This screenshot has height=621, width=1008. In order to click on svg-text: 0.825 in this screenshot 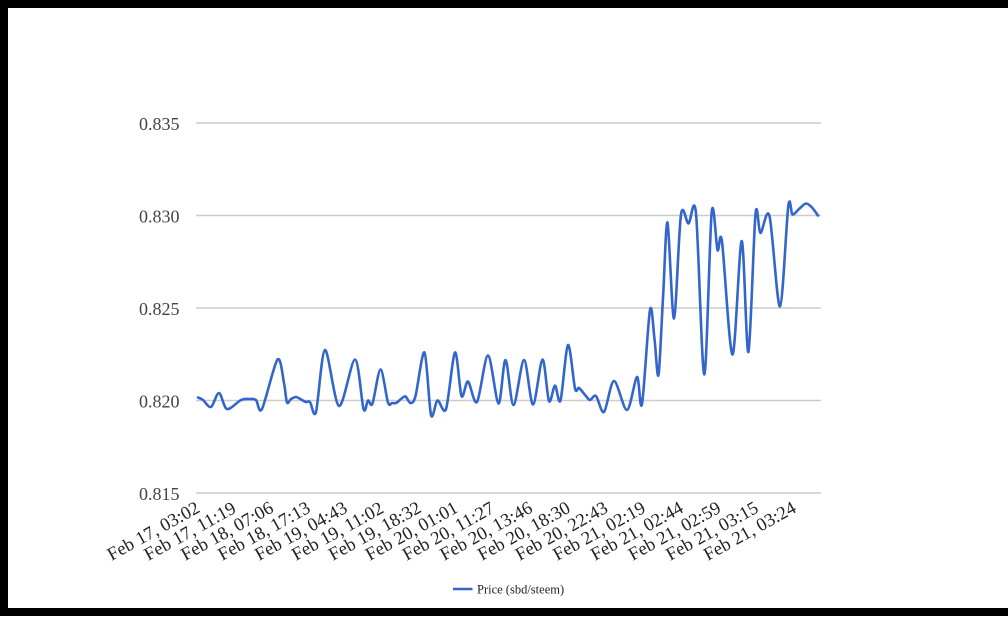, I will do `click(159, 309)`.